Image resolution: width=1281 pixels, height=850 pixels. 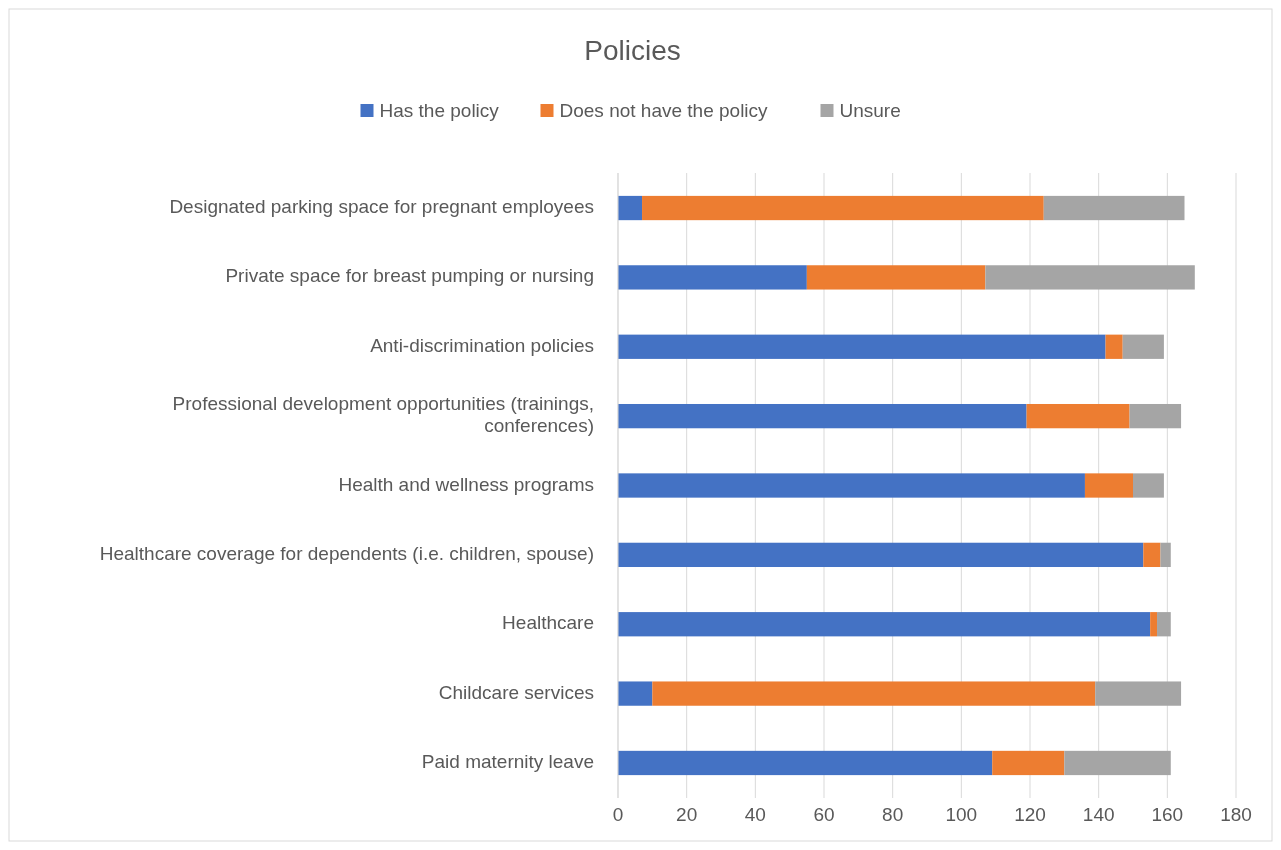 I want to click on x-tick-label: 120, so click(x=1030, y=815).